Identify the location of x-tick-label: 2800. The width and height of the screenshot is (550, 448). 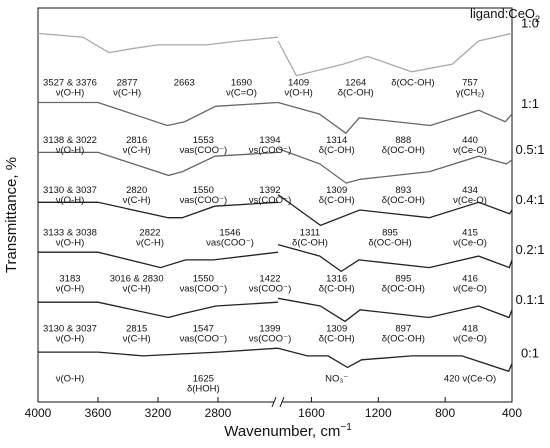
(218, 413).